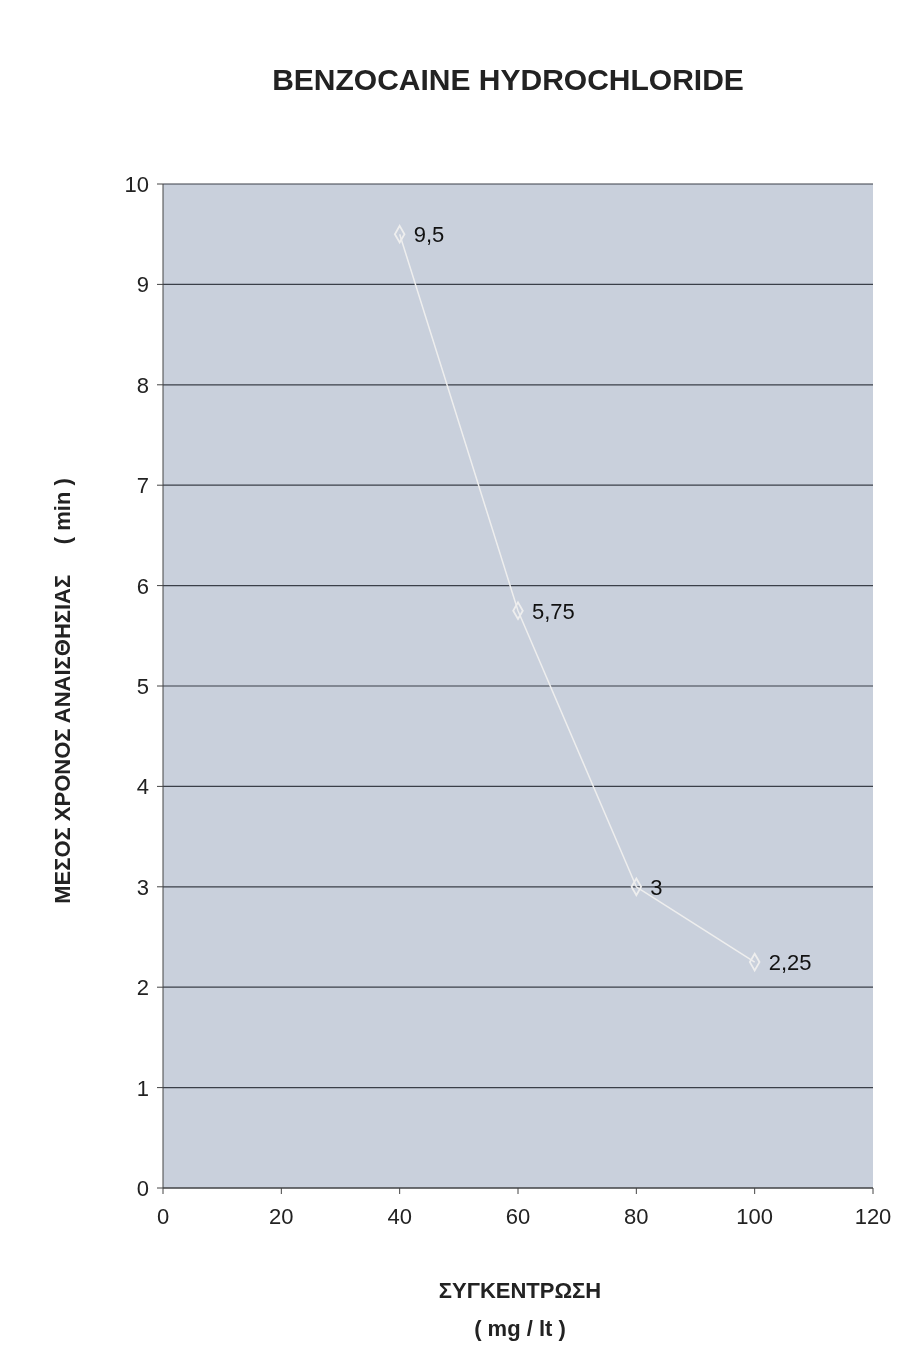  What do you see at coordinates (142, 1188) in the screenshot?
I see `y-tick-label: 0` at bounding box center [142, 1188].